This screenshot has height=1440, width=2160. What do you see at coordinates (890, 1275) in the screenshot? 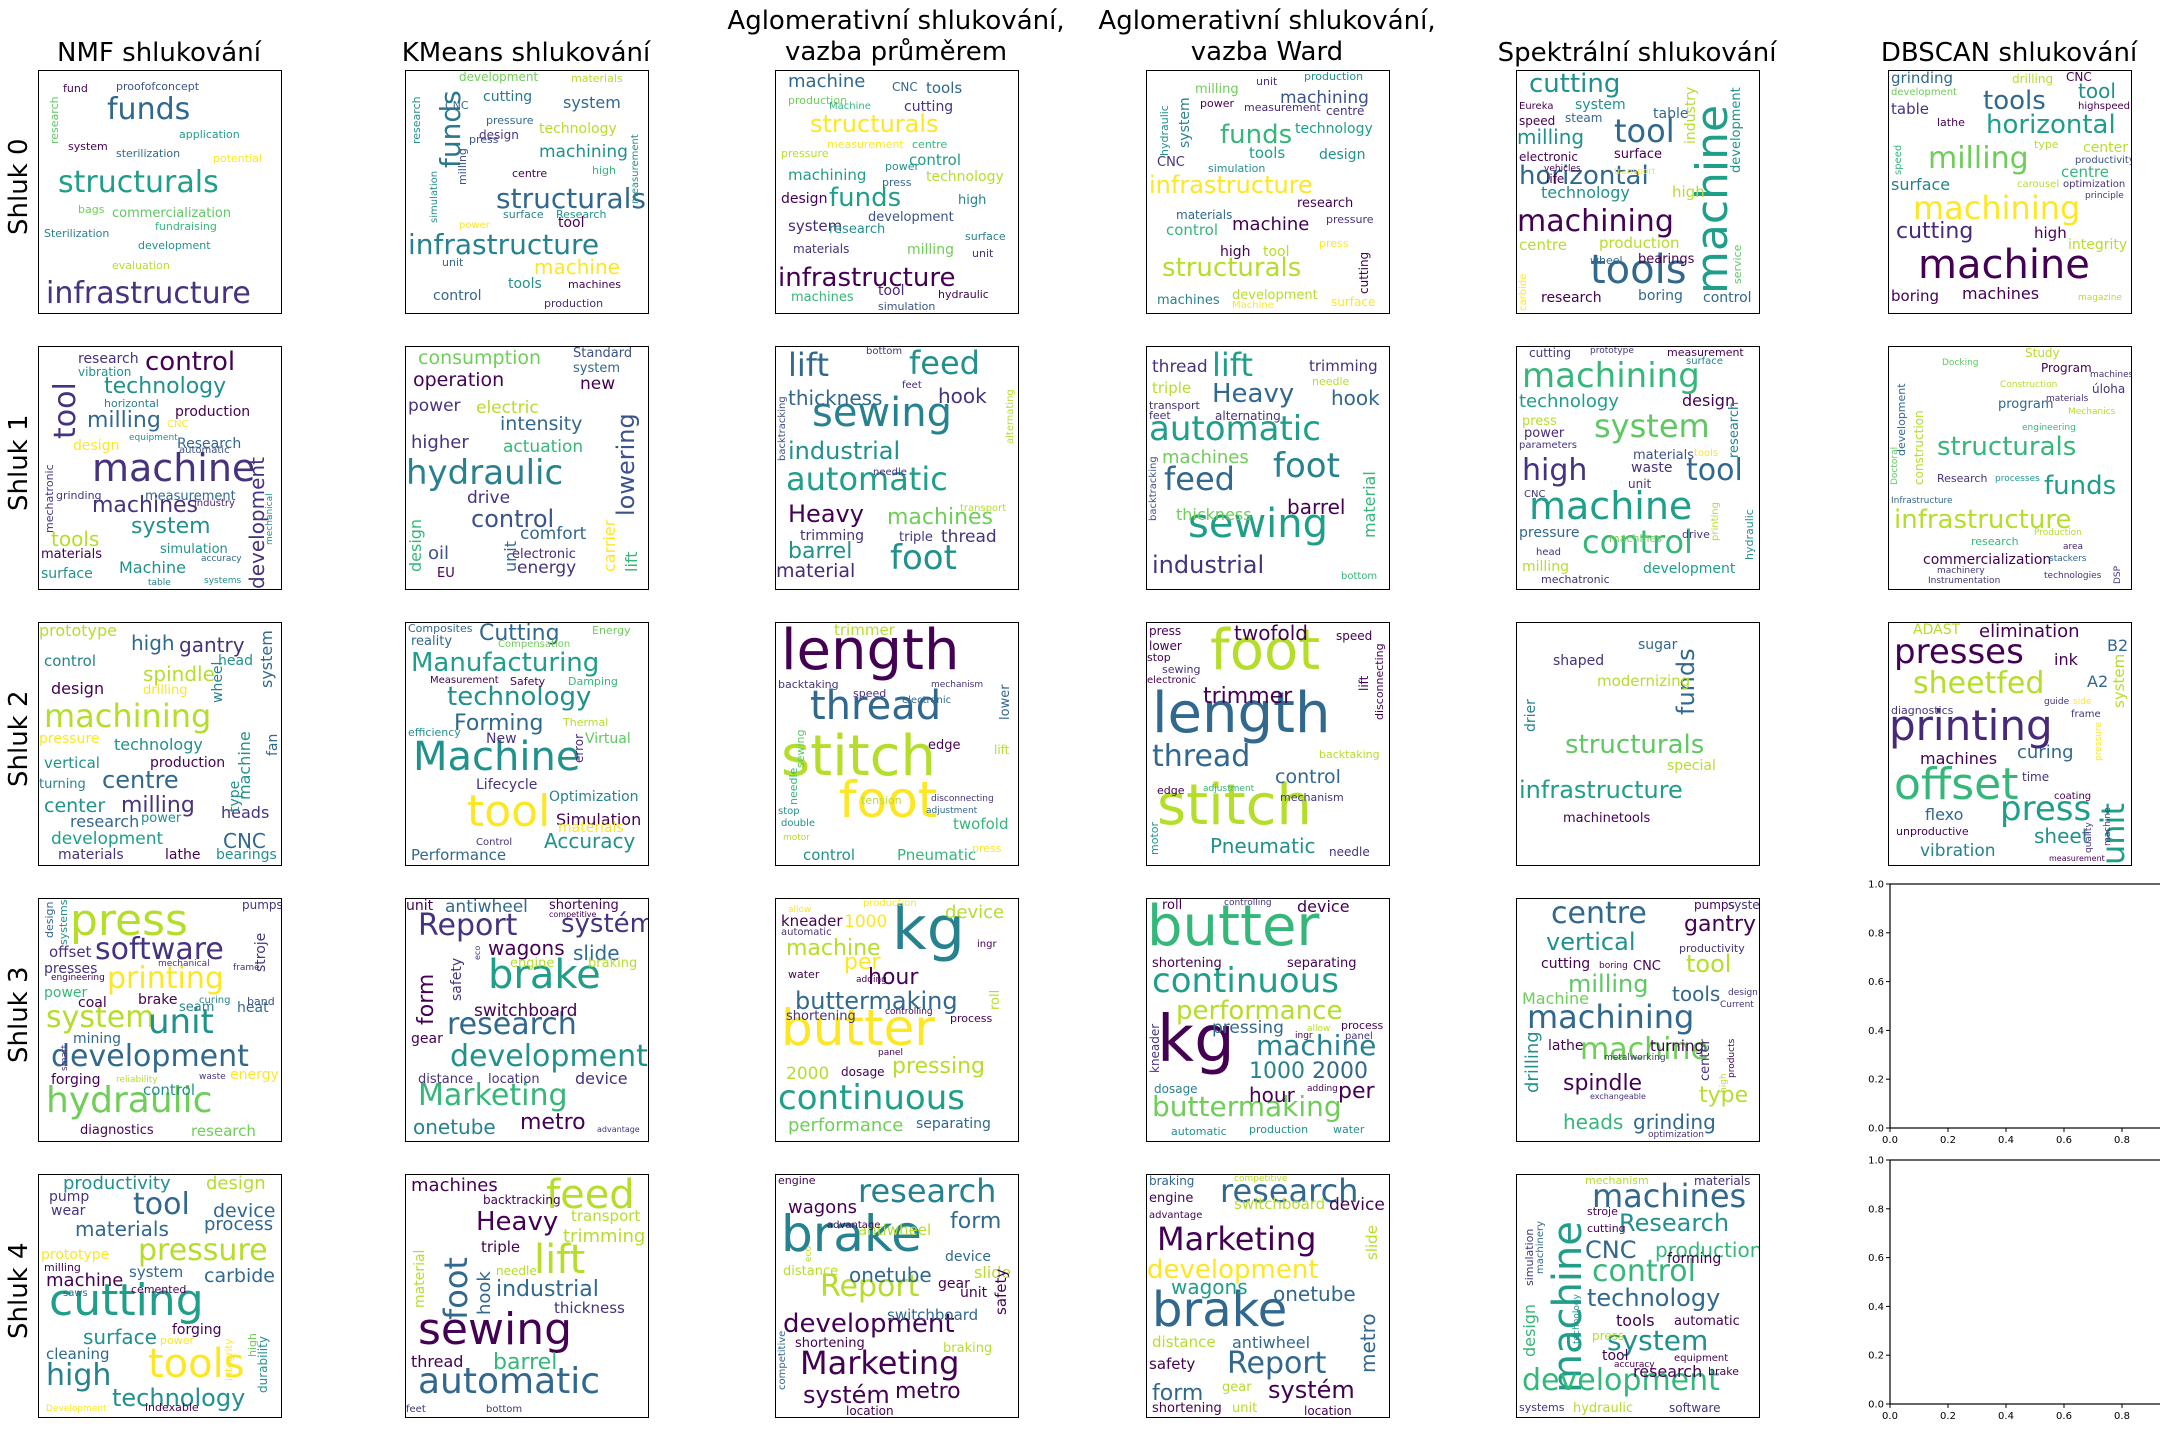
I see `word: onetube` at bounding box center [890, 1275].